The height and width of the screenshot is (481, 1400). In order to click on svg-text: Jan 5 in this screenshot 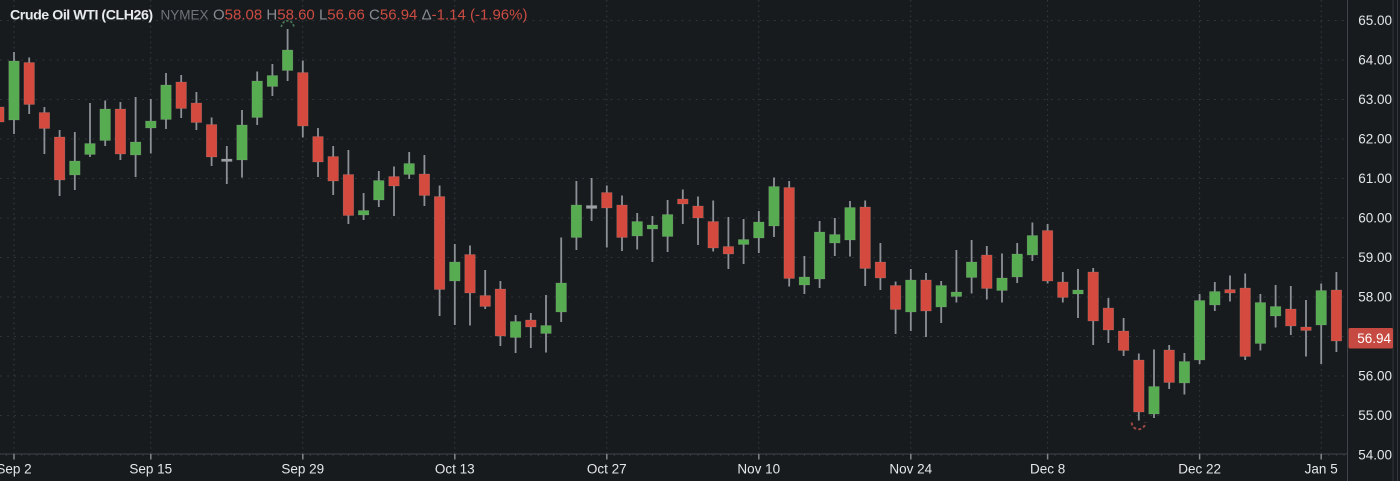, I will do `click(1321, 469)`.